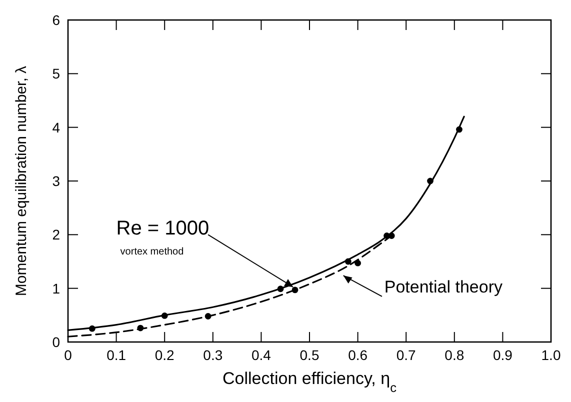 The height and width of the screenshot is (402, 571). Describe the element at coordinates (443, 287) in the screenshot. I see `annotation: Potential theory` at that location.